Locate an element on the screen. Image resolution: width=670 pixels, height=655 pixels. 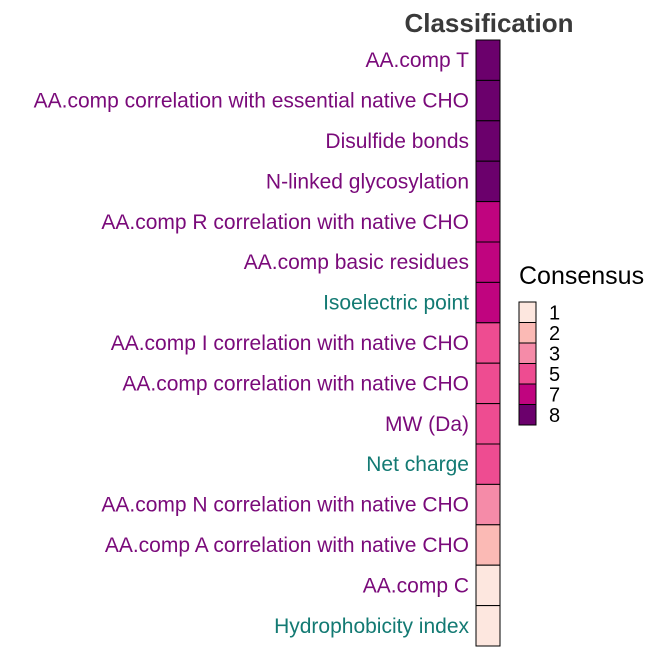
chart-title: Classification is located at coordinates (488, 23).